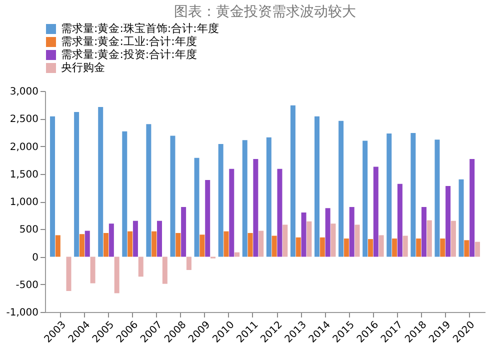 The height and width of the screenshot is (362, 500). Describe the element at coordinates (22, 313) in the screenshot. I see `y-tick-label: -1,000` at that location.